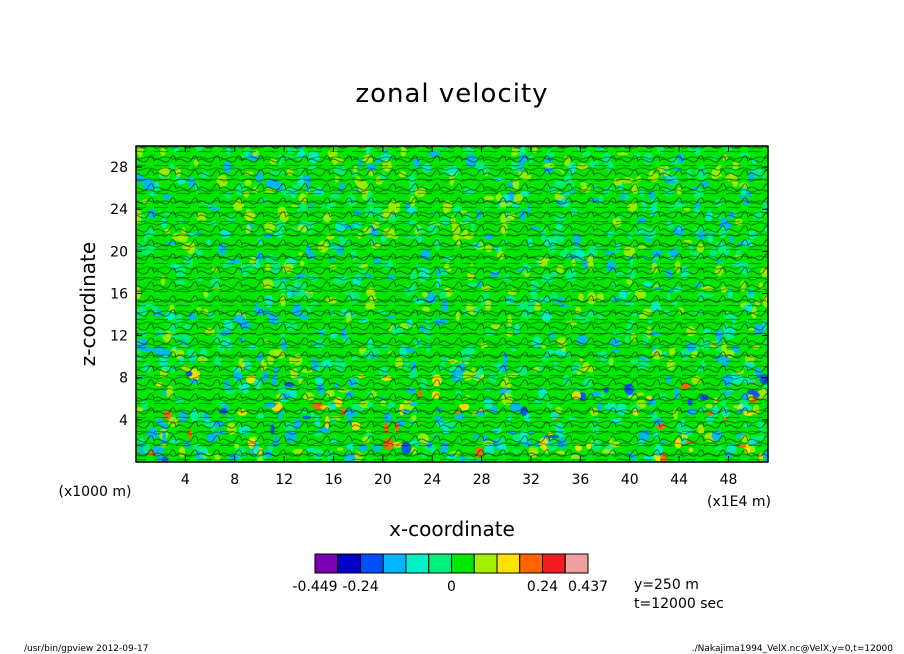  I want to click on x-axis-title: x-coordinate, so click(452, 529).